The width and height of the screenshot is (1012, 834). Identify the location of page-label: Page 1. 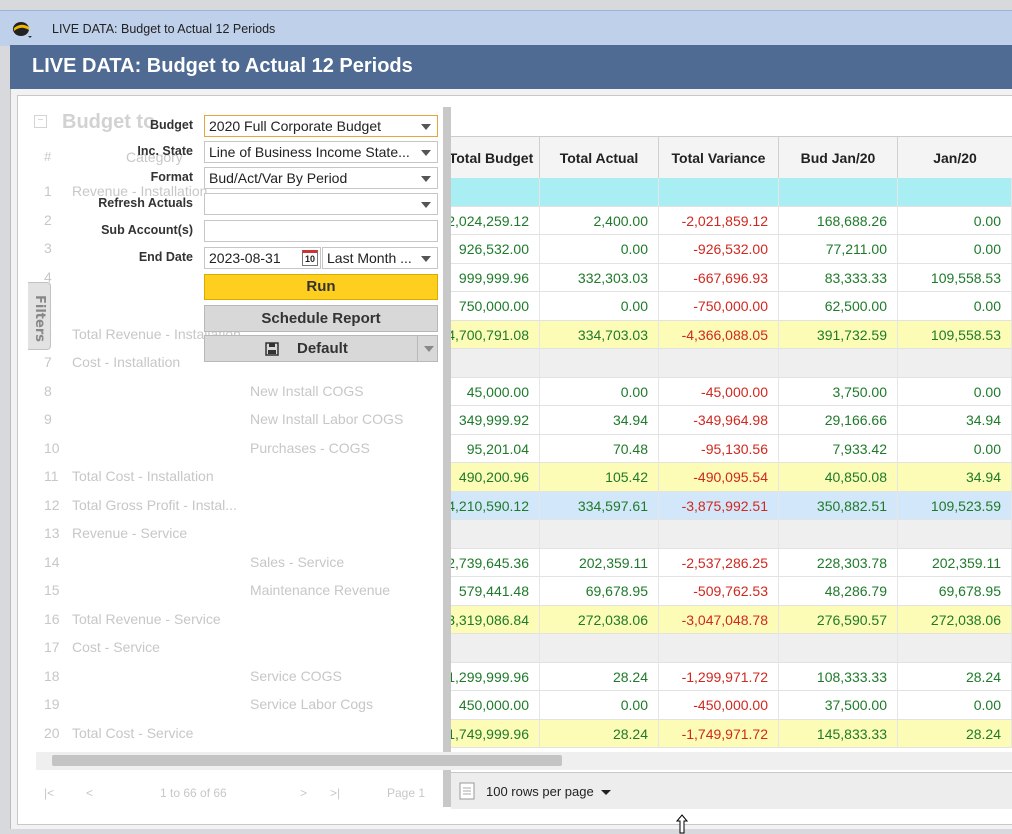
(406, 793).